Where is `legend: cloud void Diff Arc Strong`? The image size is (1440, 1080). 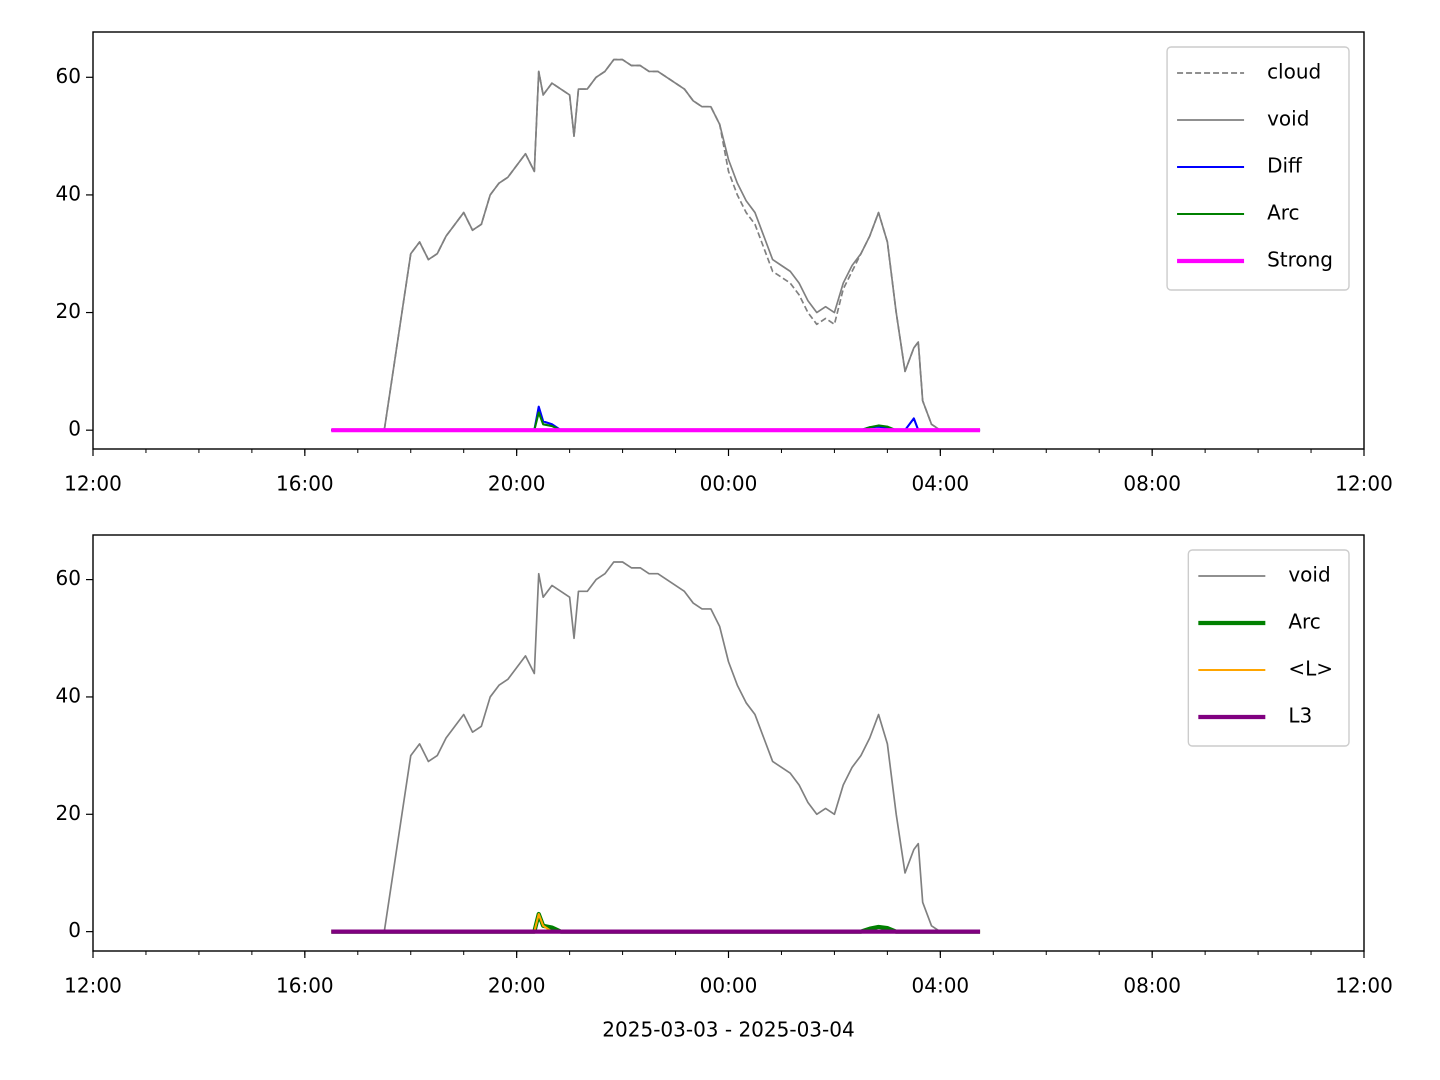
legend: cloud void Diff Arc Strong is located at coordinates (1258, 168).